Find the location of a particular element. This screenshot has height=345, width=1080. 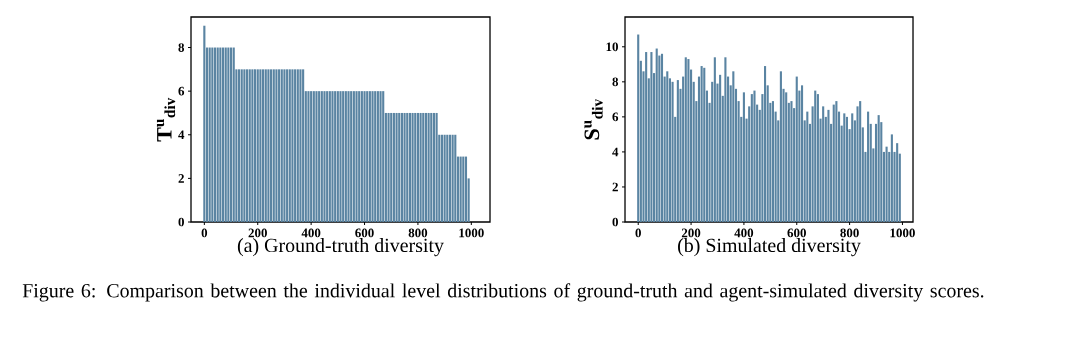

x-axis-title: (b) Simulated diversity is located at coordinates (769, 247).